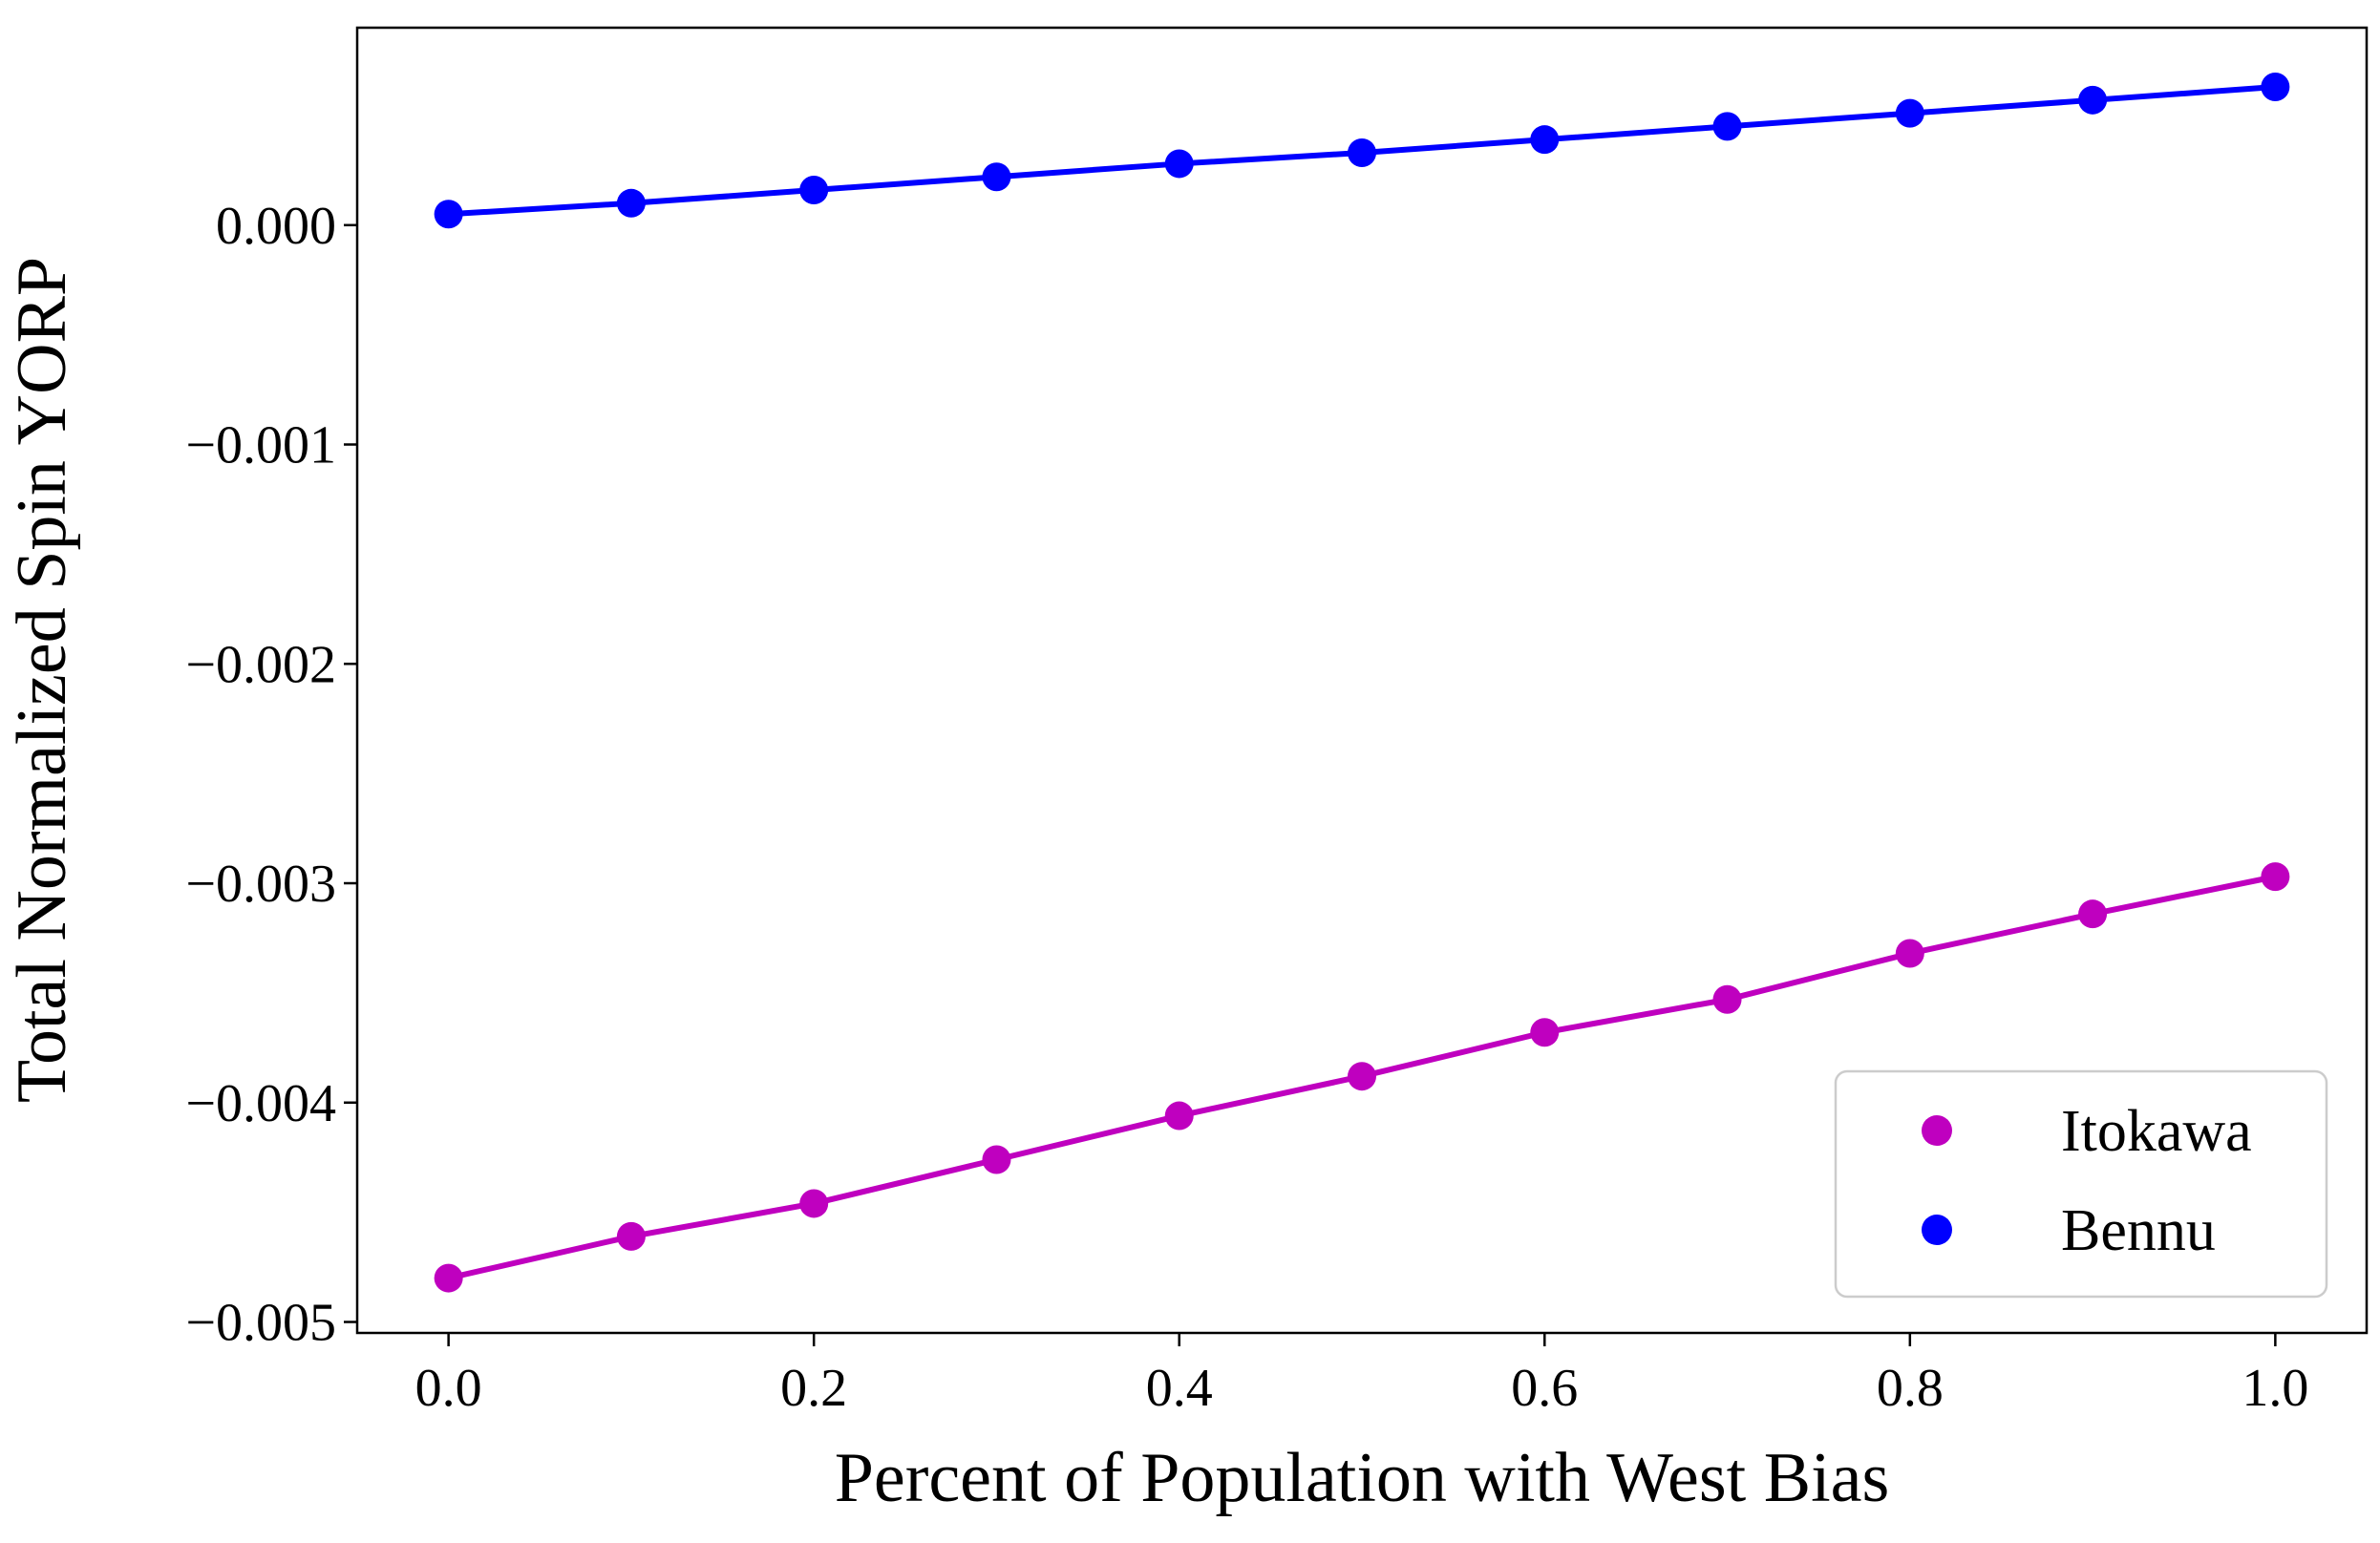  Describe the element at coordinates (260, 664) in the screenshot. I see `y-tick-label: −0.002` at that location.